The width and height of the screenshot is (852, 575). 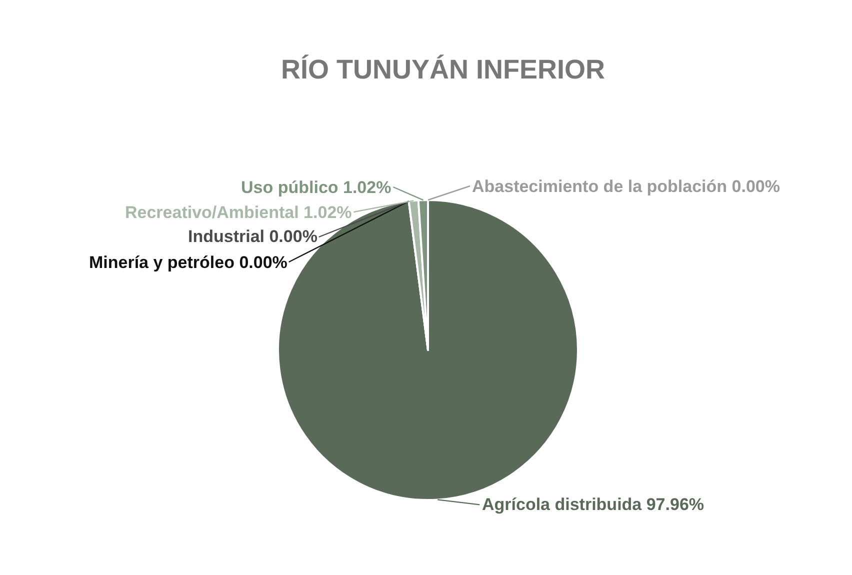 I want to click on legend-label: Abastecimiento de la población 0.00%, so click(x=626, y=186).